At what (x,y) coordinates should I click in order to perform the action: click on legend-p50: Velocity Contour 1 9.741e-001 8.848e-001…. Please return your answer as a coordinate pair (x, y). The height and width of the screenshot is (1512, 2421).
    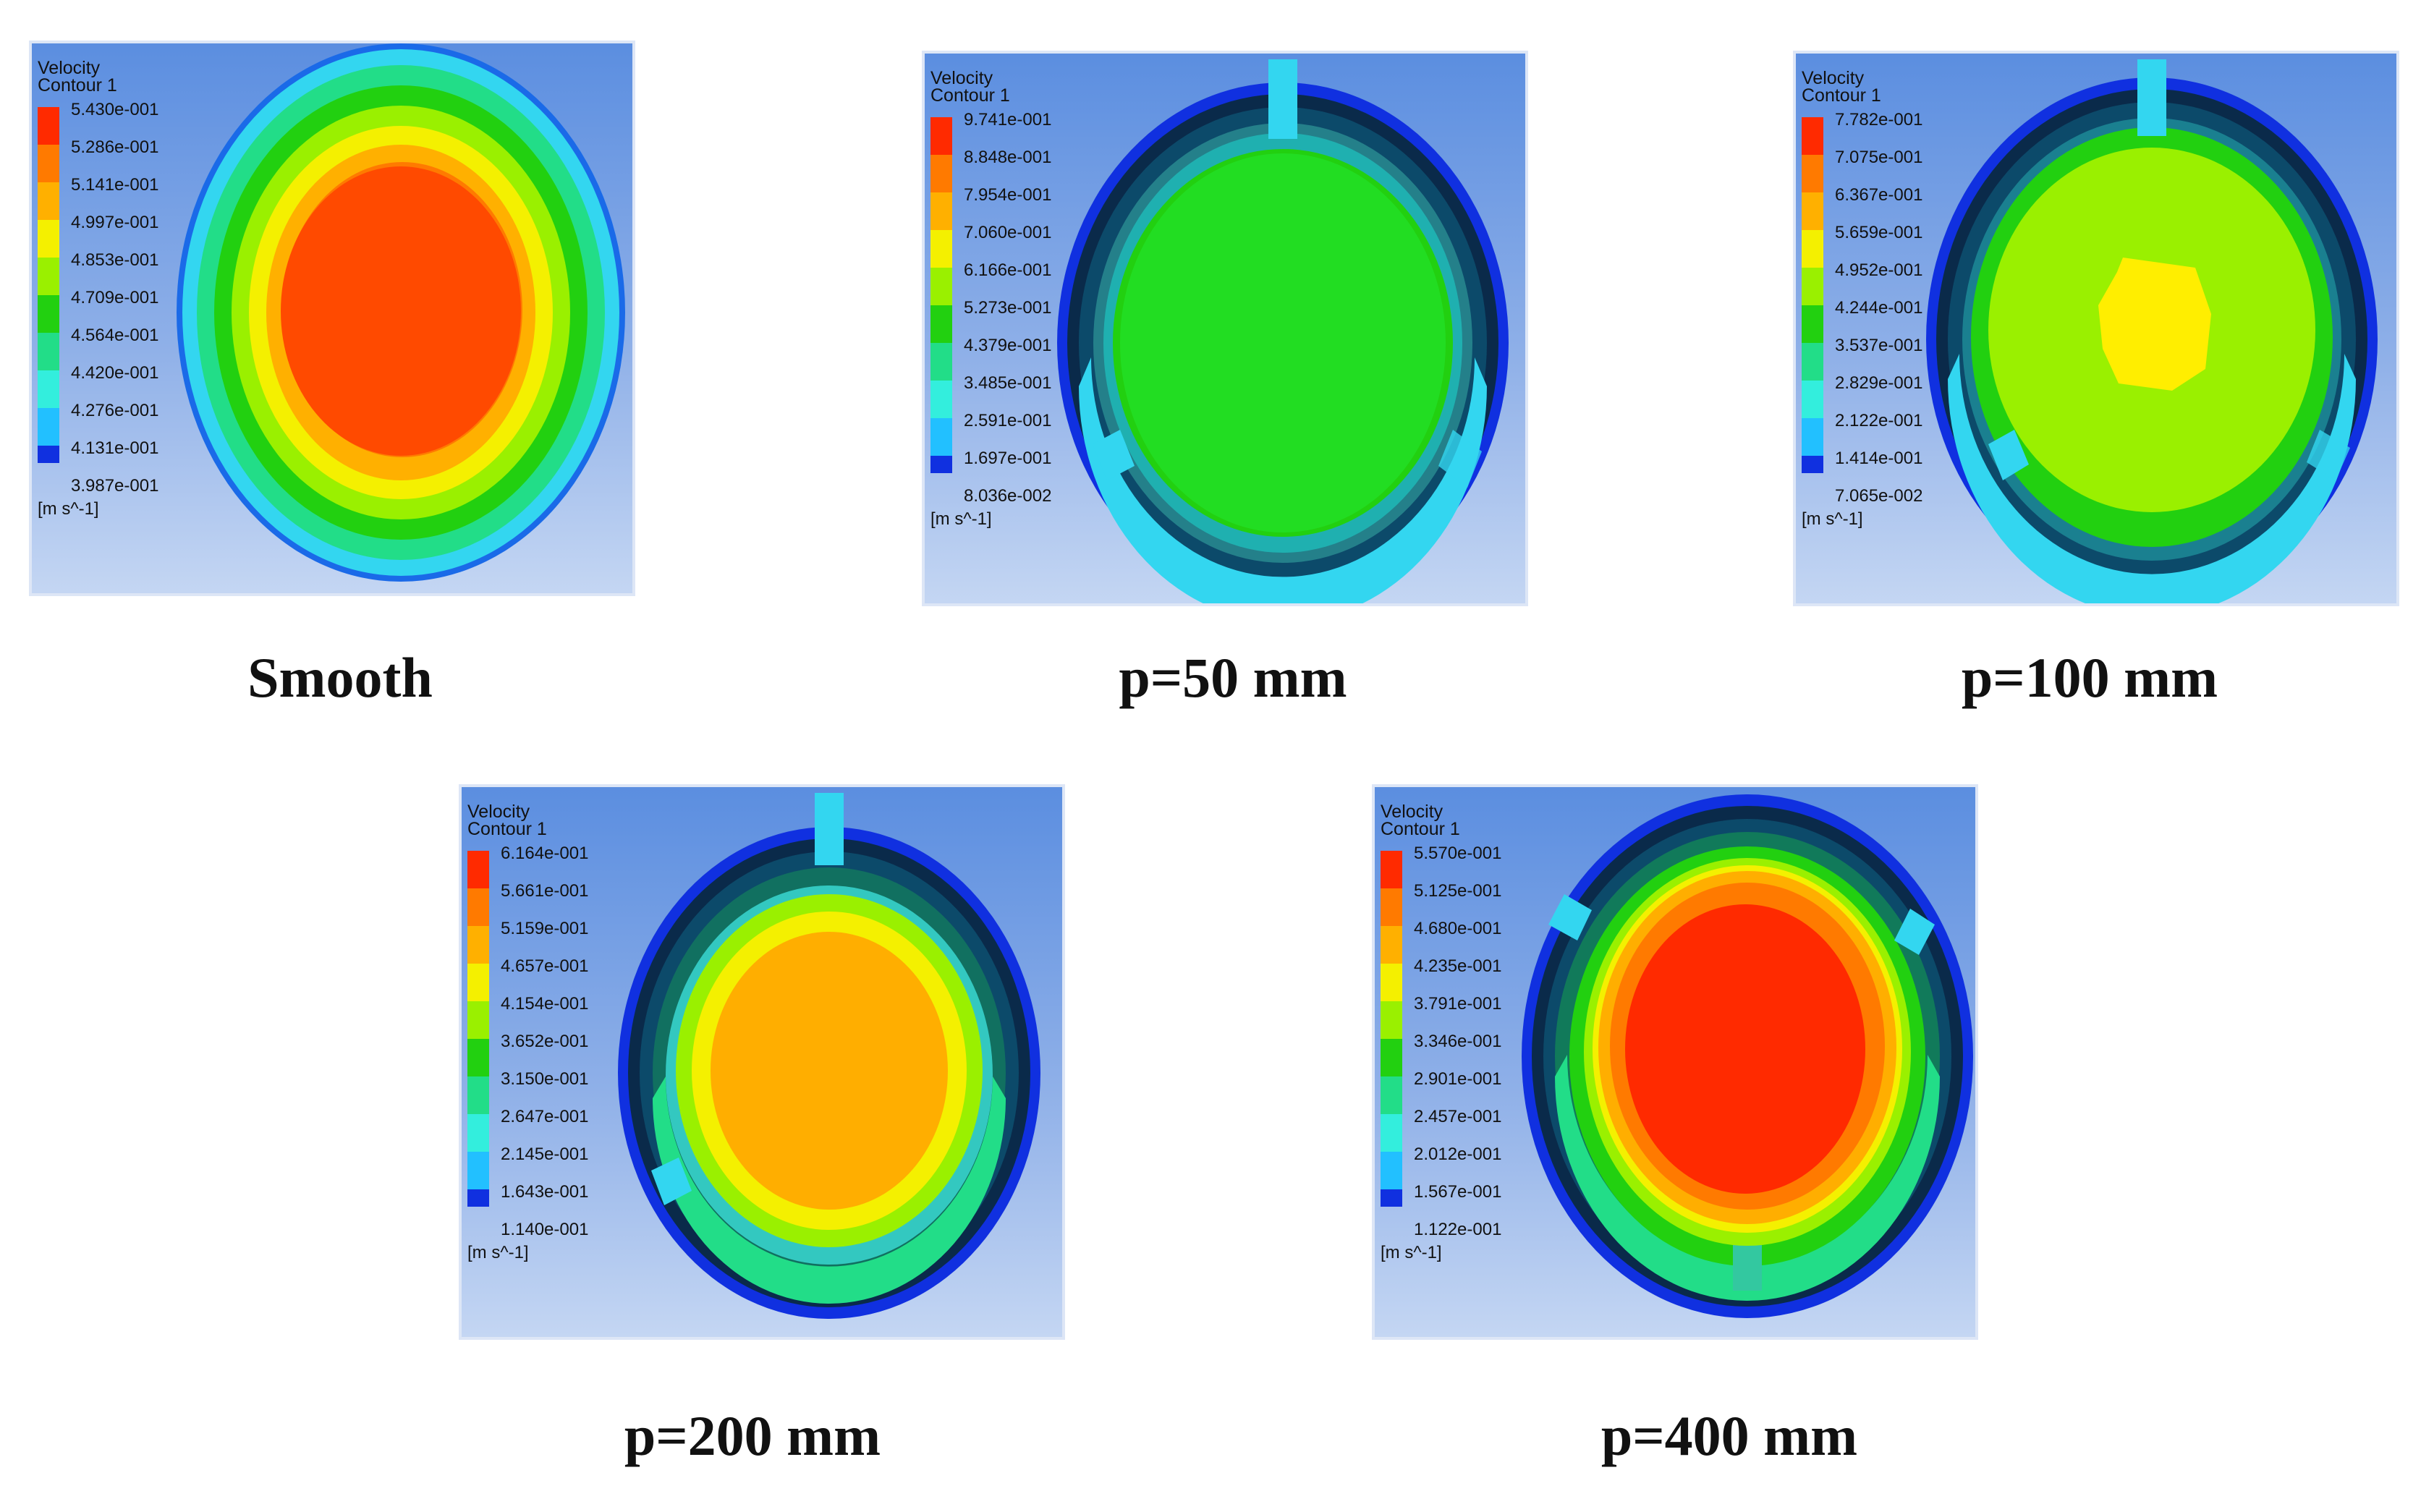
    Looking at the image, I should click on (991, 298).